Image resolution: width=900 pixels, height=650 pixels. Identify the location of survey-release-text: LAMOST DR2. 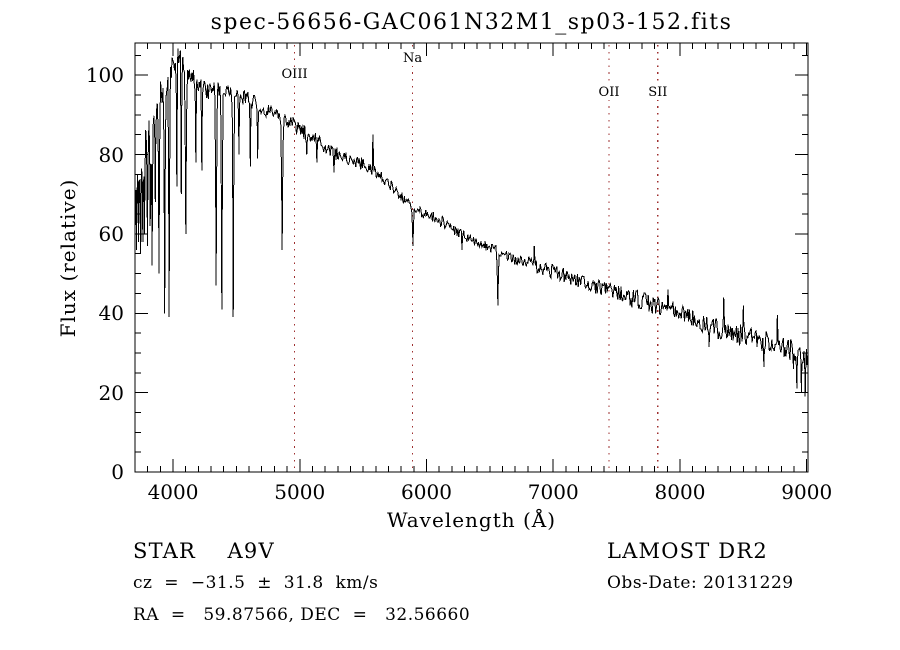
(687, 551).